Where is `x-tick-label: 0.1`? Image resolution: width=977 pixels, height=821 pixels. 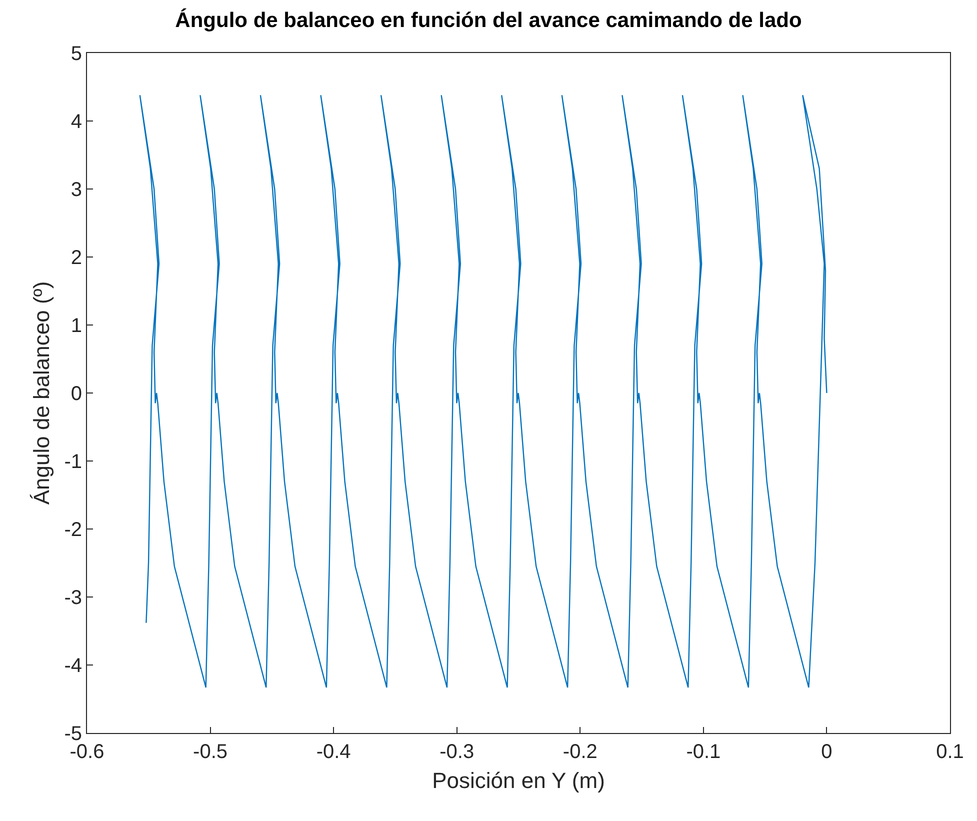
x-tick-label: 0.1 is located at coordinates (950, 752).